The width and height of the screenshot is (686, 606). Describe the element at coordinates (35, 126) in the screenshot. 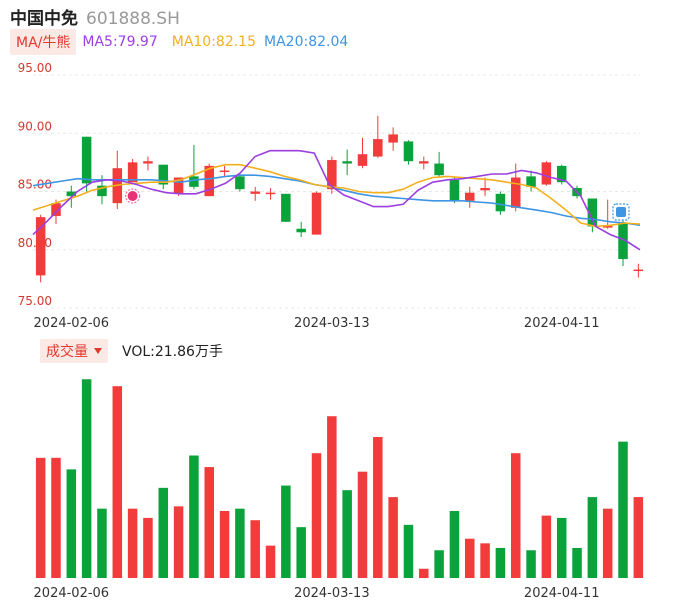

I see `y-tick-label: 90.00` at that location.